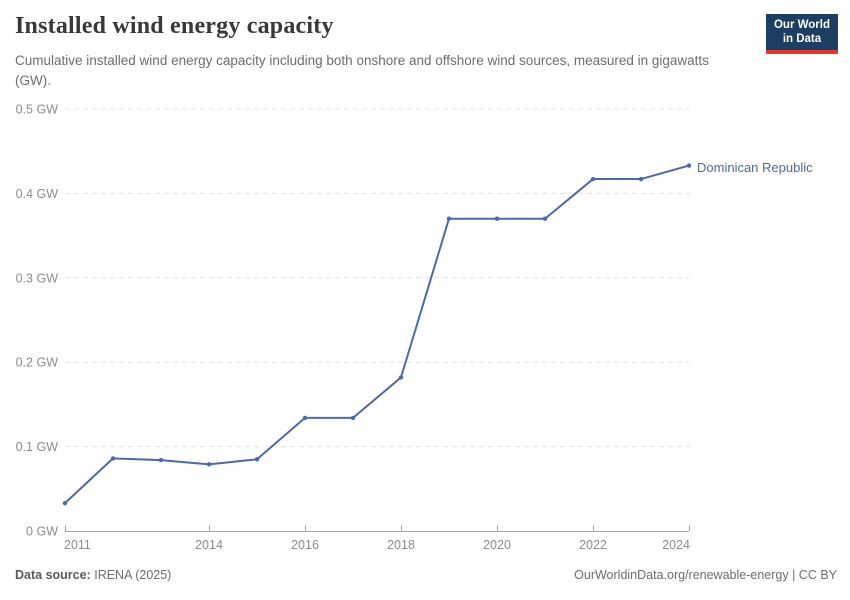 The image size is (850, 600). Describe the element at coordinates (37, 447) in the screenshot. I see `y-tick-label: 0.1 GW` at that location.